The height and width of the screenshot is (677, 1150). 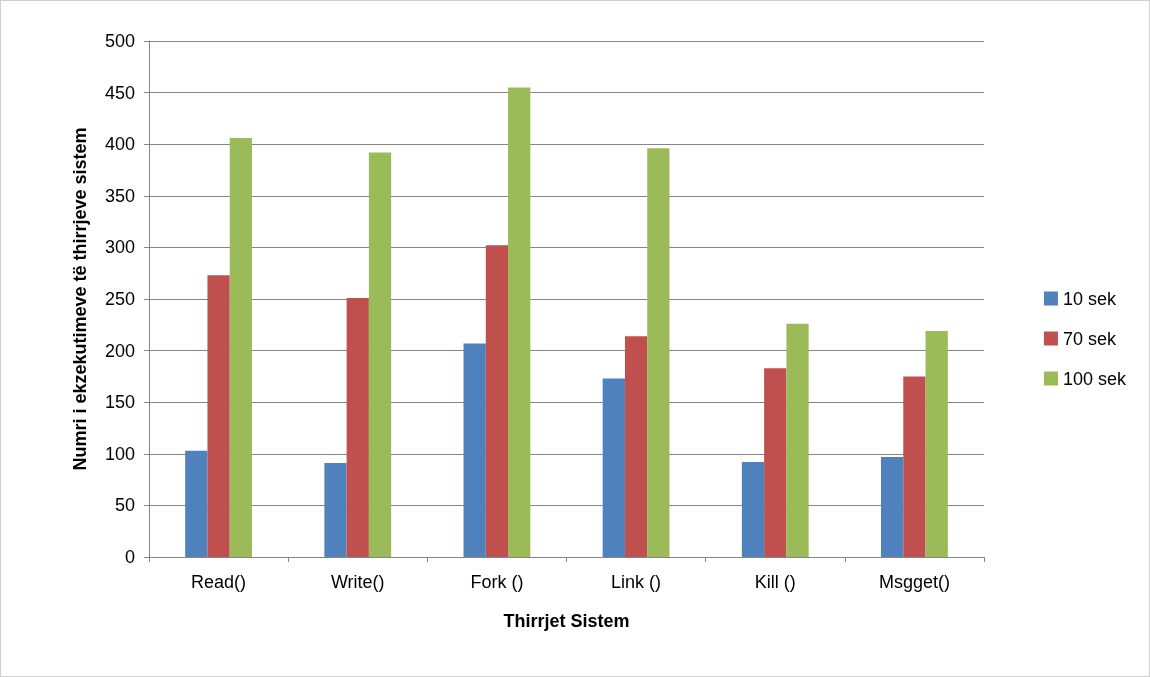 I want to click on x-tick-label: Write(), so click(x=357, y=582).